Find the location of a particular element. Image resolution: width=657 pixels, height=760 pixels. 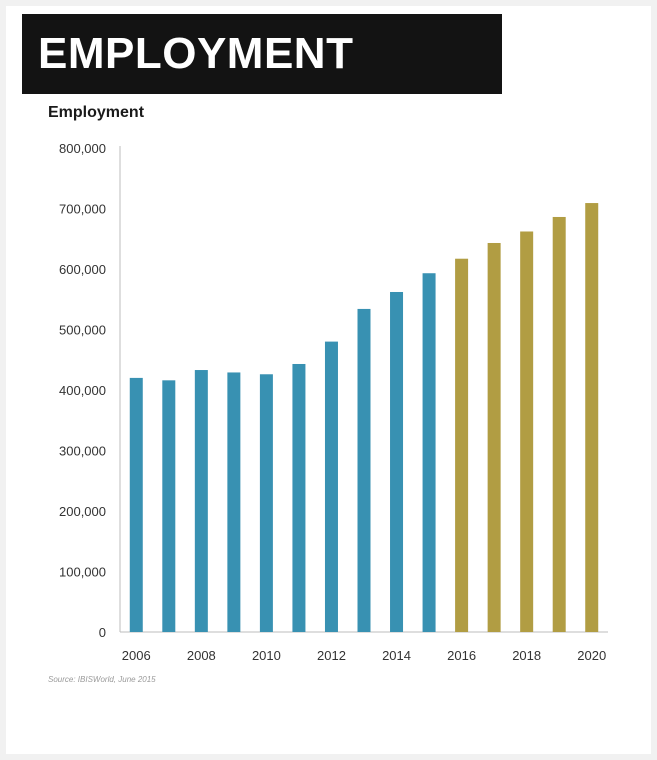

y-tick-label: 500,000 is located at coordinates (82, 330).